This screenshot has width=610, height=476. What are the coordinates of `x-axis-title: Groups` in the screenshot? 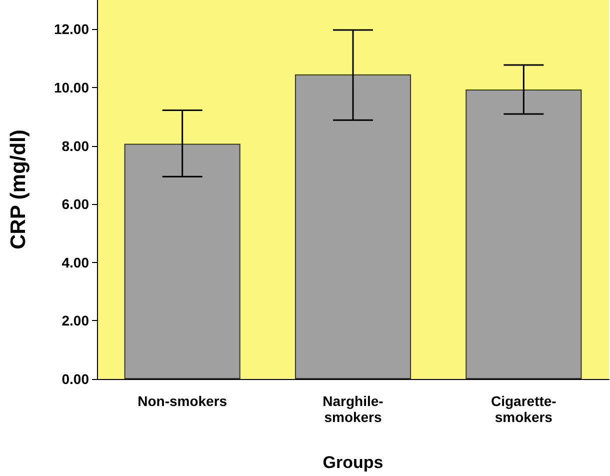 It's located at (353, 462).